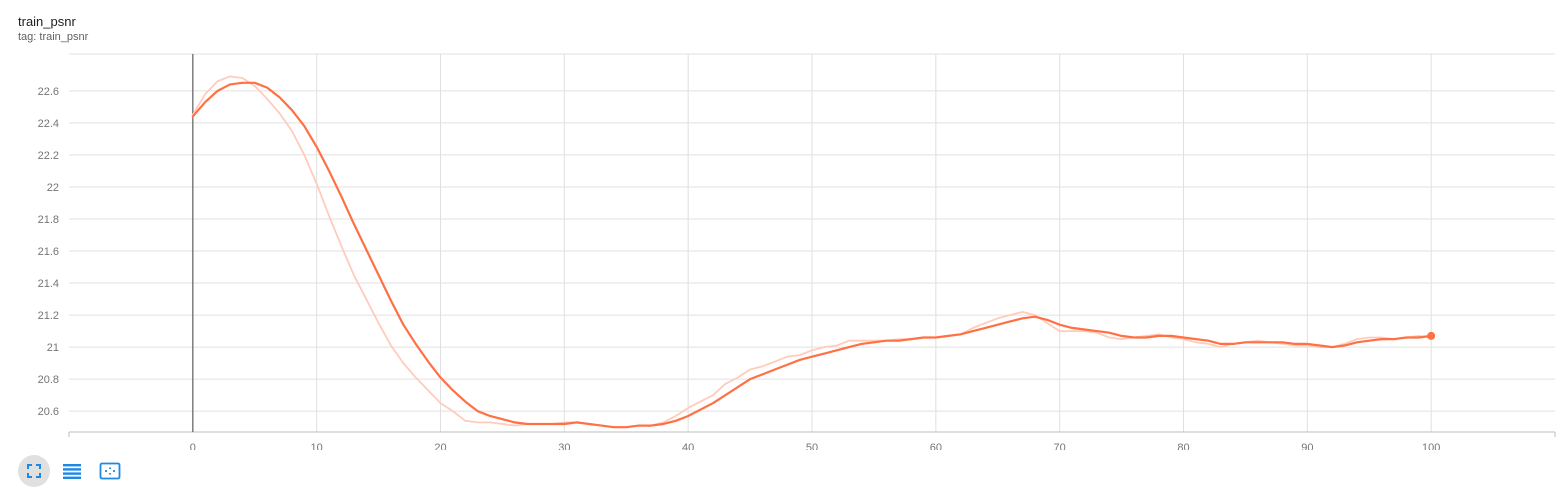 The height and width of the screenshot is (499, 1566). Describe the element at coordinates (564, 446) in the screenshot. I see `x-tick-label: 30` at that location.